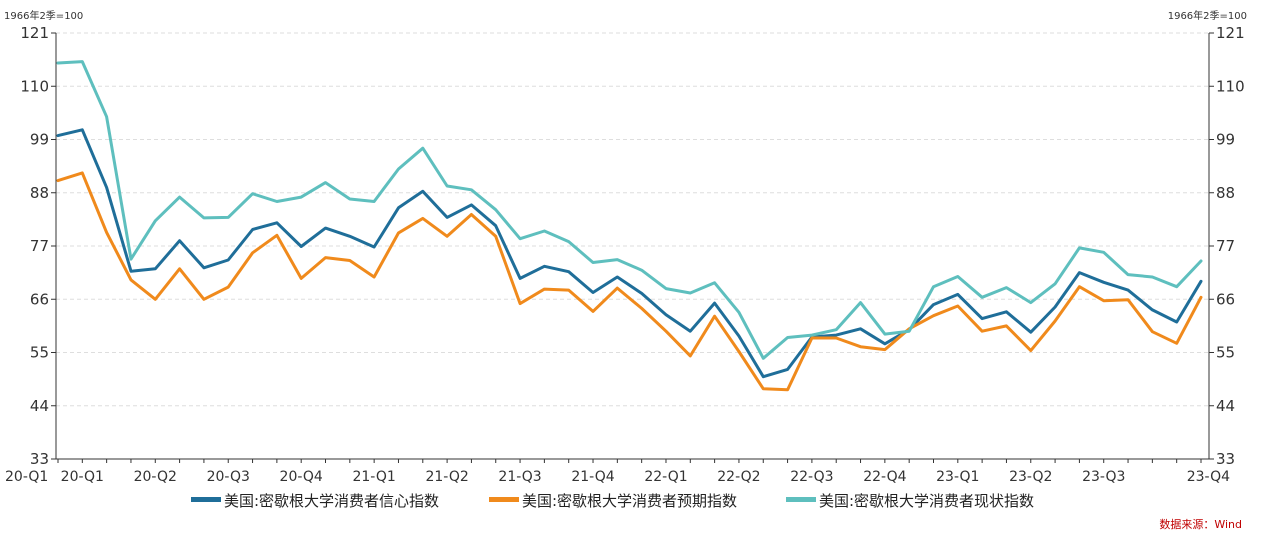 Image resolution: width=1264 pixels, height=541 pixels. What do you see at coordinates (39, 193) in the screenshot?
I see `y-tick-label-left: 88` at bounding box center [39, 193].